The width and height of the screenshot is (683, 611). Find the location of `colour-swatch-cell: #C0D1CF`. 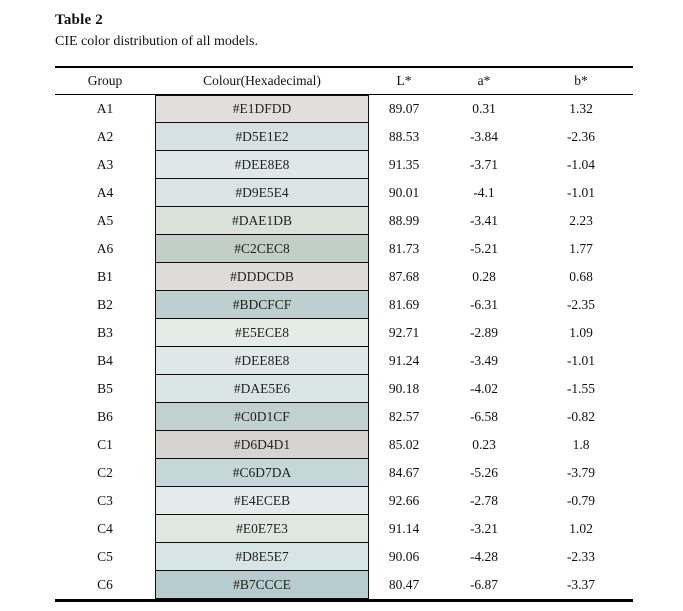

colour-swatch-cell: #C0D1CF is located at coordinates (262, 417).